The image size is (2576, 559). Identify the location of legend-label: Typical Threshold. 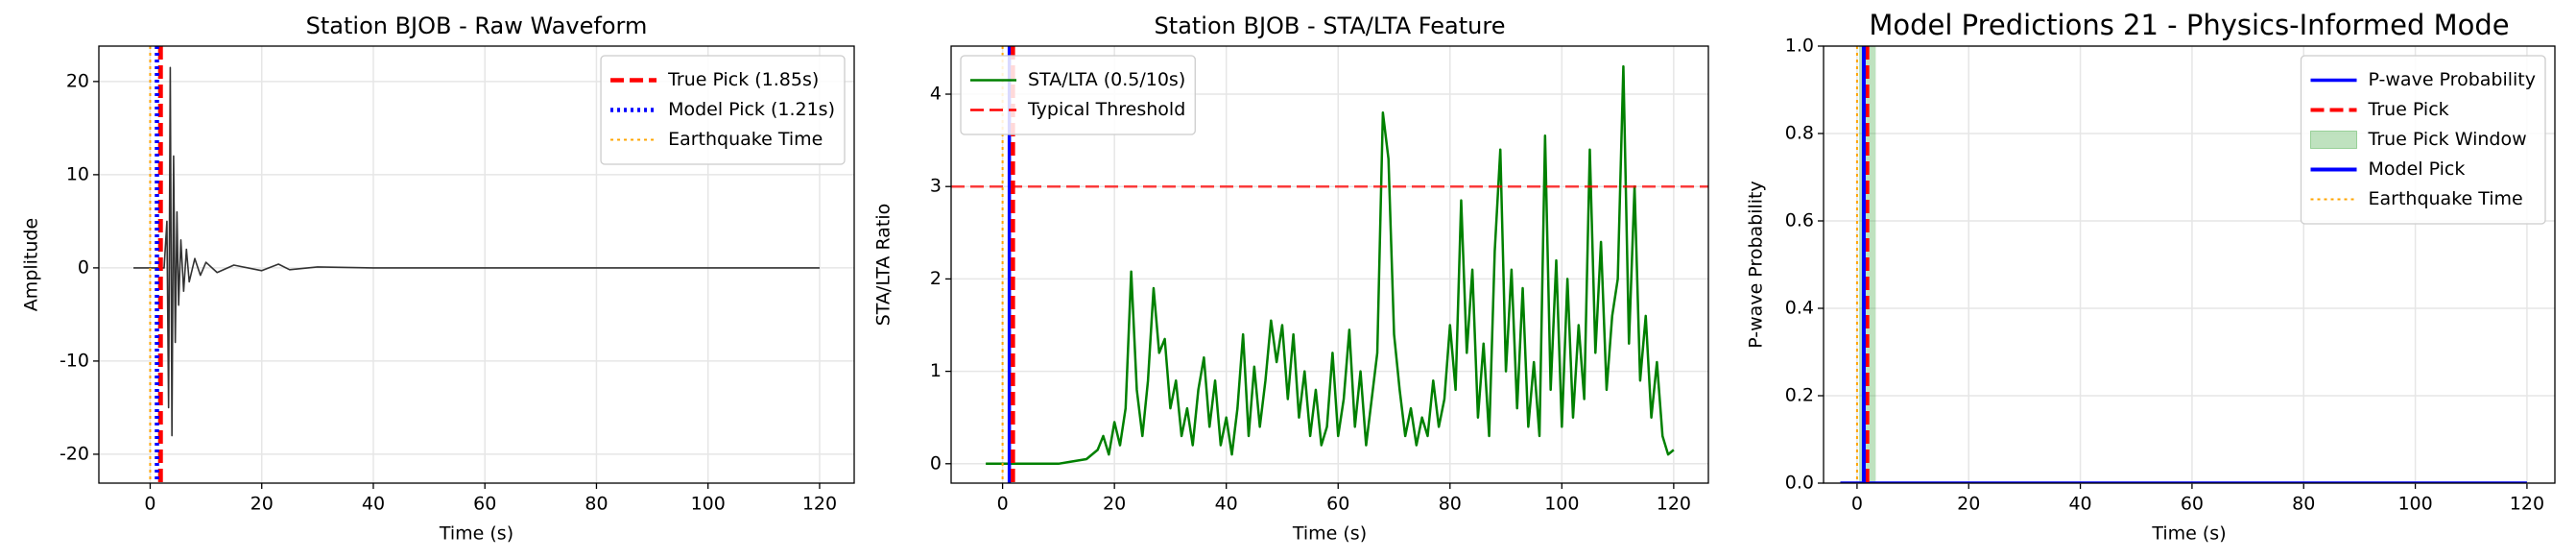
(1106, 109).